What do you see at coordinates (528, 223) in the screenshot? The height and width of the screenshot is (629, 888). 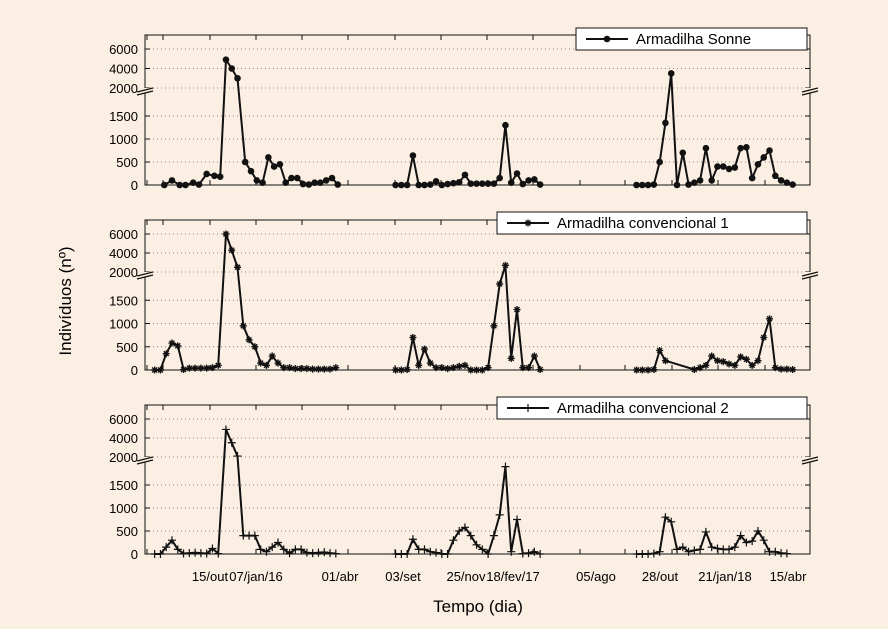 I see `legend-marker` at bounding box center [528, 223].